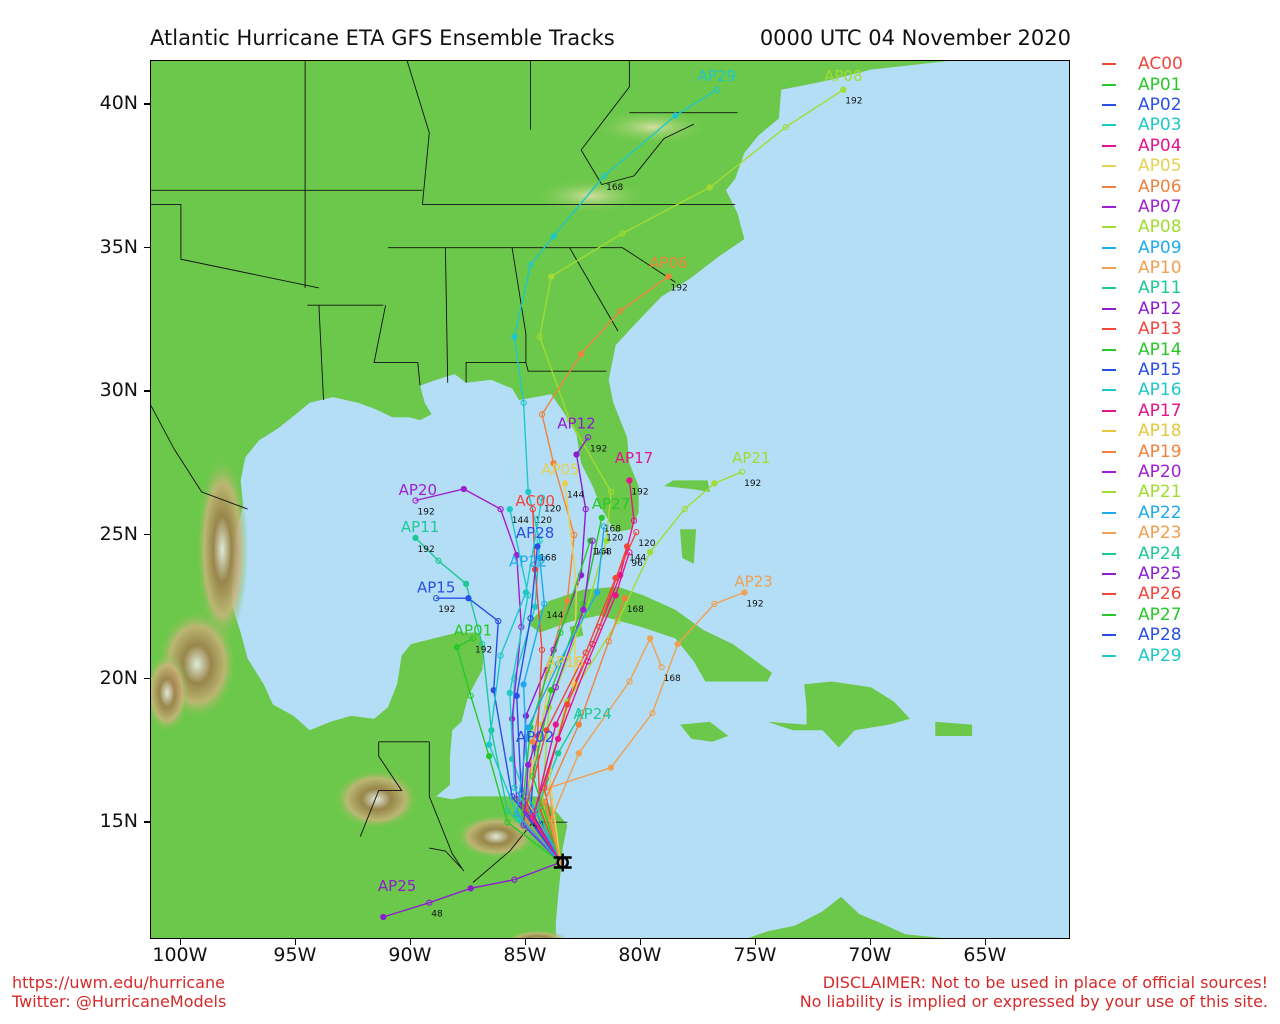  I want to click on footer-twitter: Twitter: @HurricaneModels, so click(119, 1001).